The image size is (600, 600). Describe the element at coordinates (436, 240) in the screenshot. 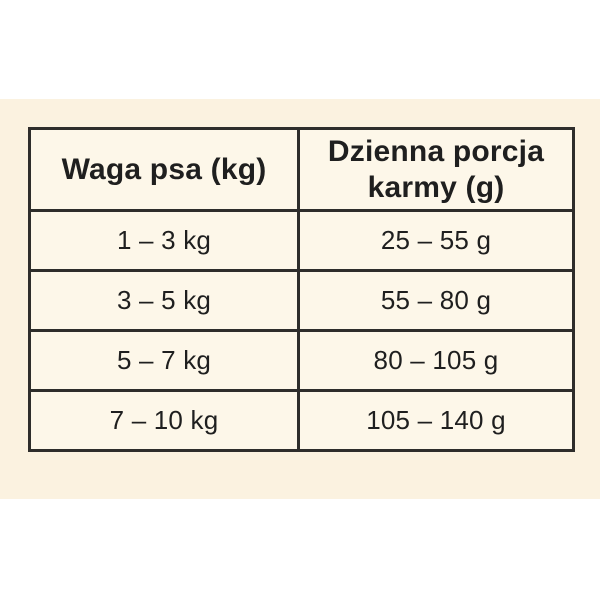

I see `portion-cell: 25 – 55 g` at that location.